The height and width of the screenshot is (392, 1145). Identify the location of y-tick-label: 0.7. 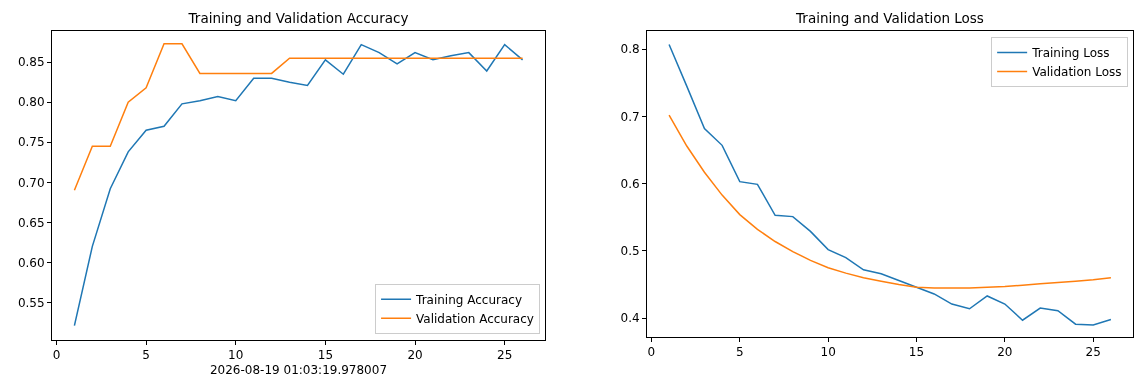
(630, 116).